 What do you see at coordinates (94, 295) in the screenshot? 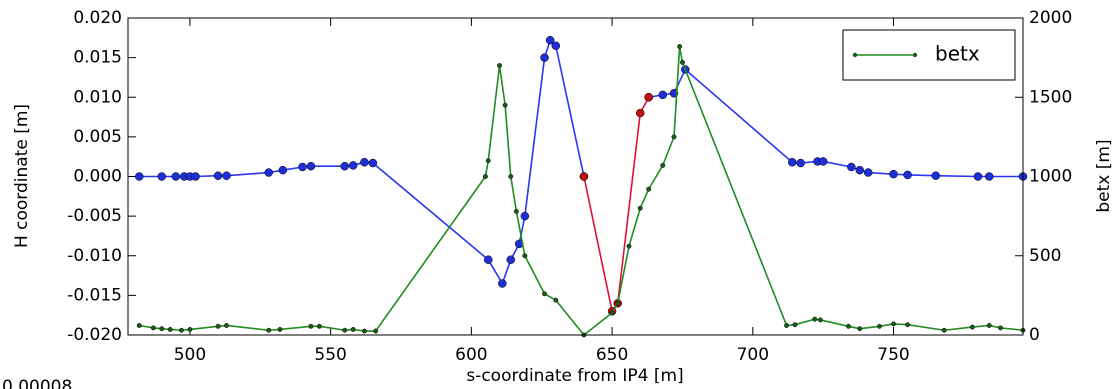
I see `y-tick-label: -0.015` at bounding box center [94, 295].